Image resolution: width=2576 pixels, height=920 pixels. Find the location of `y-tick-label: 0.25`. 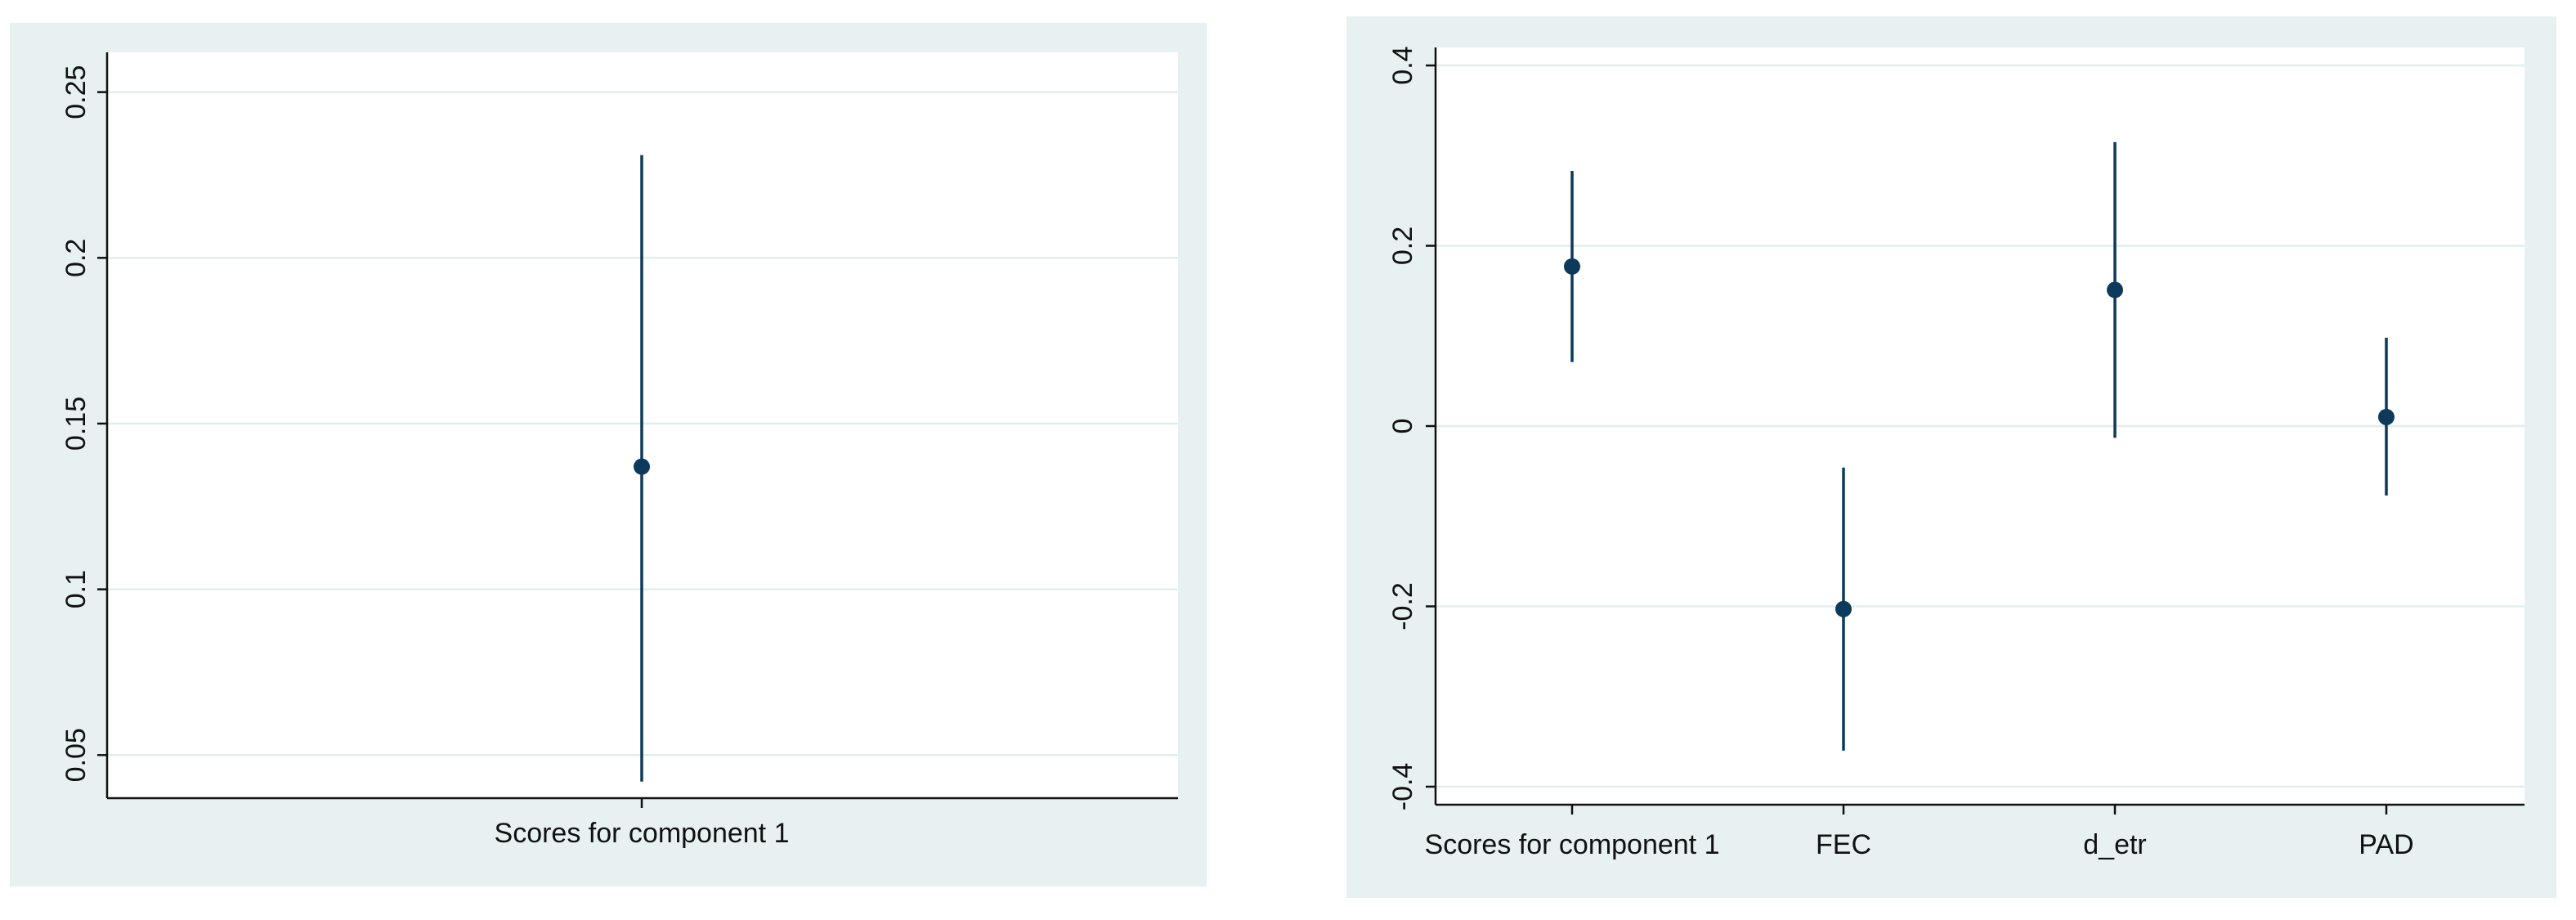

y-tick-label: 0.25 is located at coordinates (76, 92).